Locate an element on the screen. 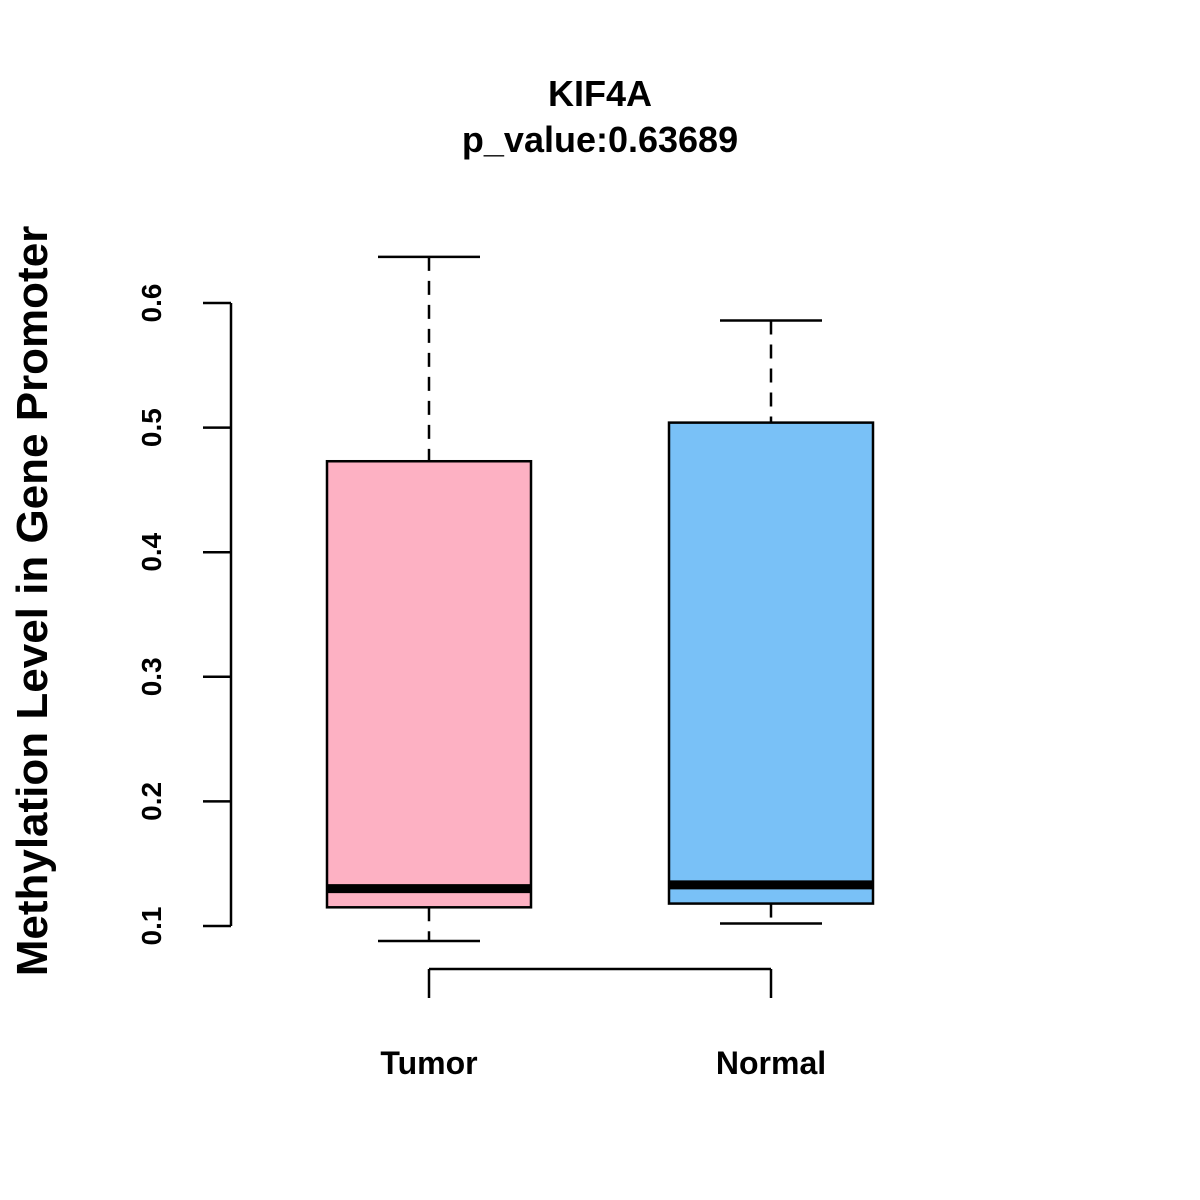  x-tick-label-normal: Normal is located at coordinates (771, 1063).